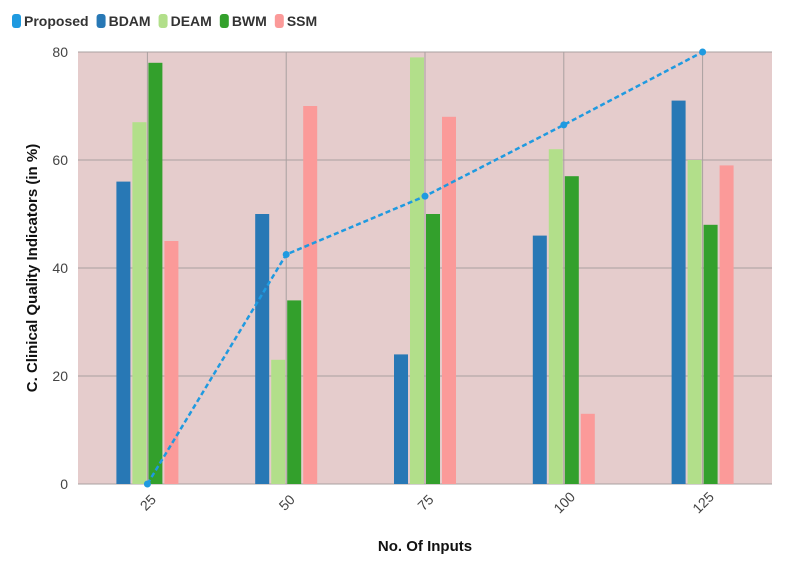  I want to click on y-tick-label: 40, so click(60, 268).